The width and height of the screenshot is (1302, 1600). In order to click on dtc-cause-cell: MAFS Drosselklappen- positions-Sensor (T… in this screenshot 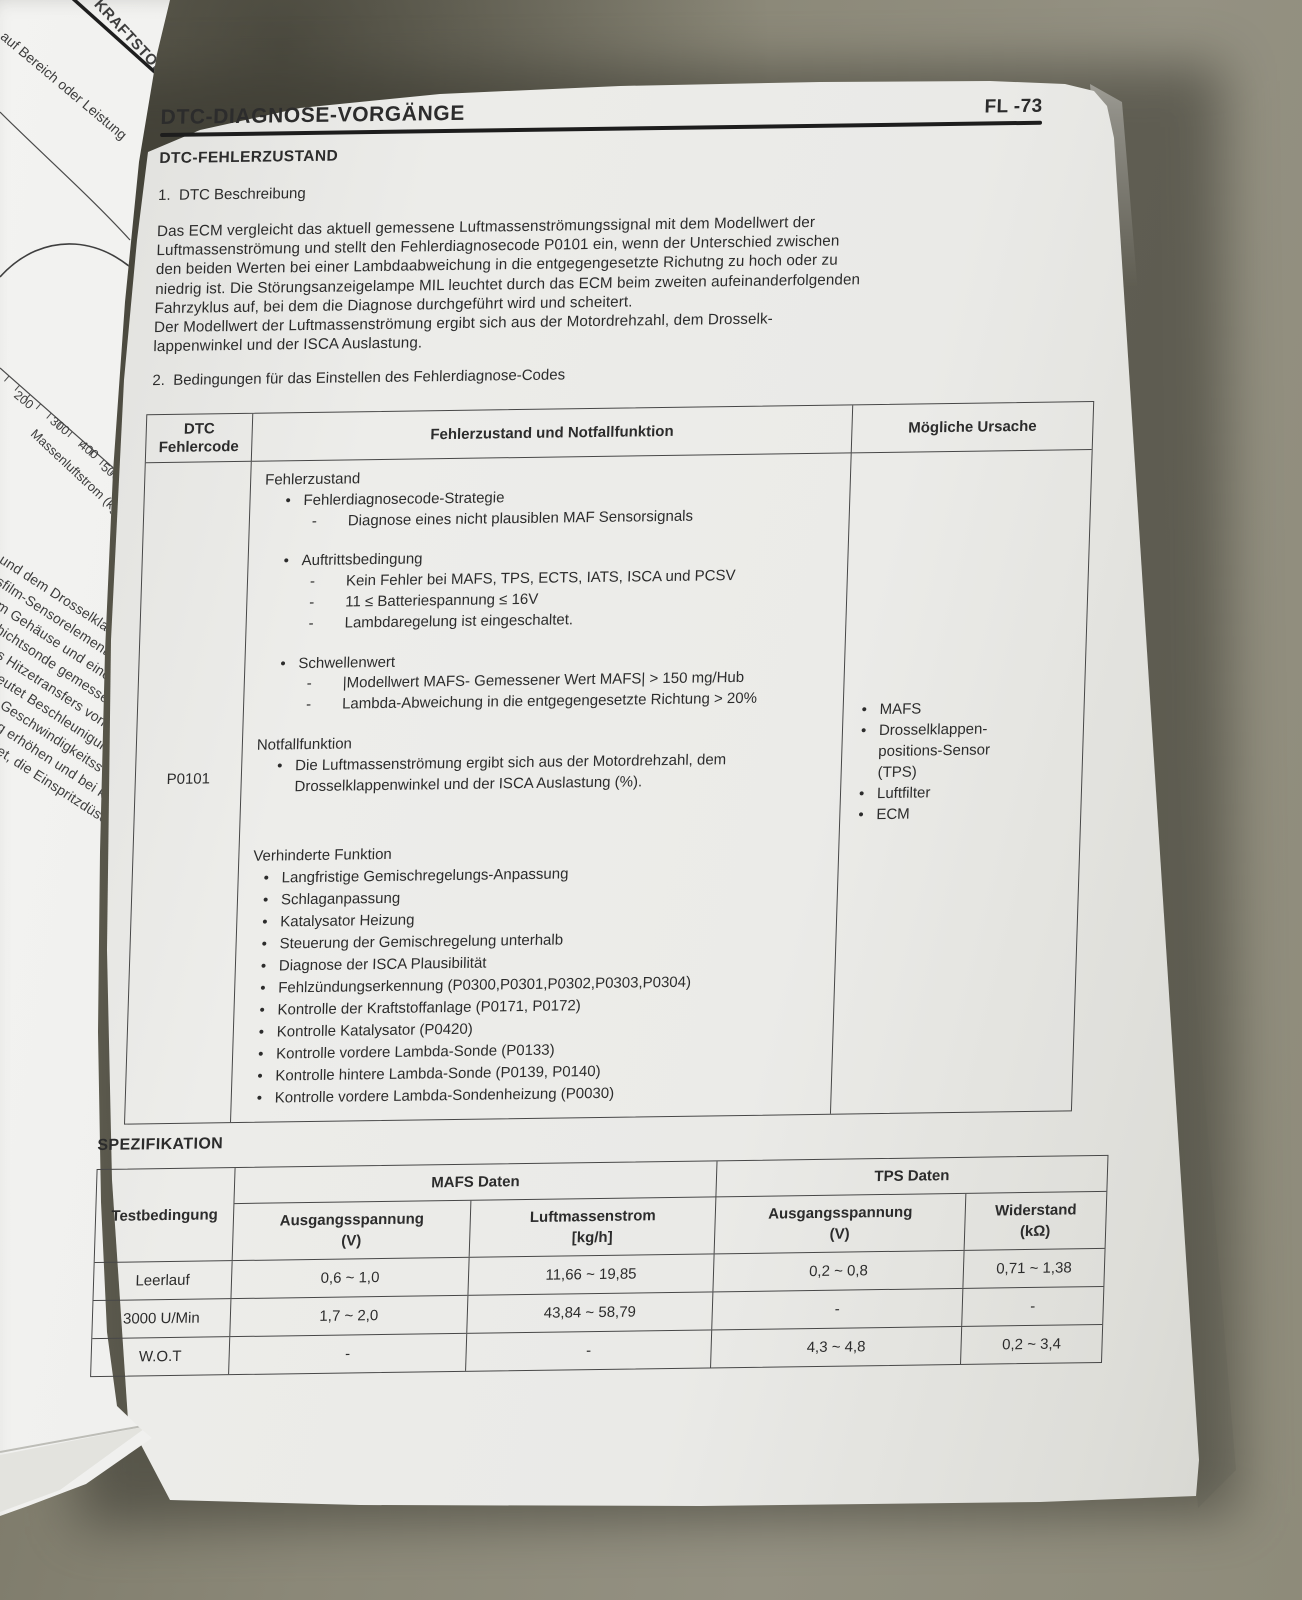, I will do `click(961, 782)`.